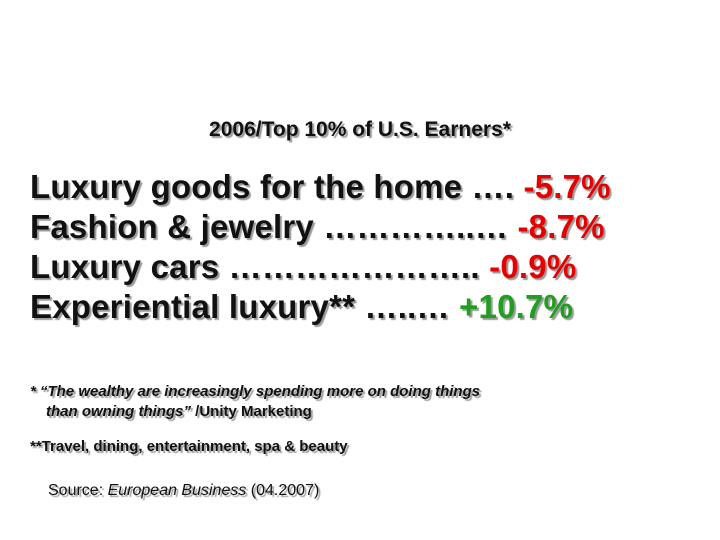 Image resolution: width=720 pixels, height=540 pixels. What do you see at coordinates (251, 411) in the screenshot?
I see `attribution: /Unity Marketing` at bounding box center [251, 411].